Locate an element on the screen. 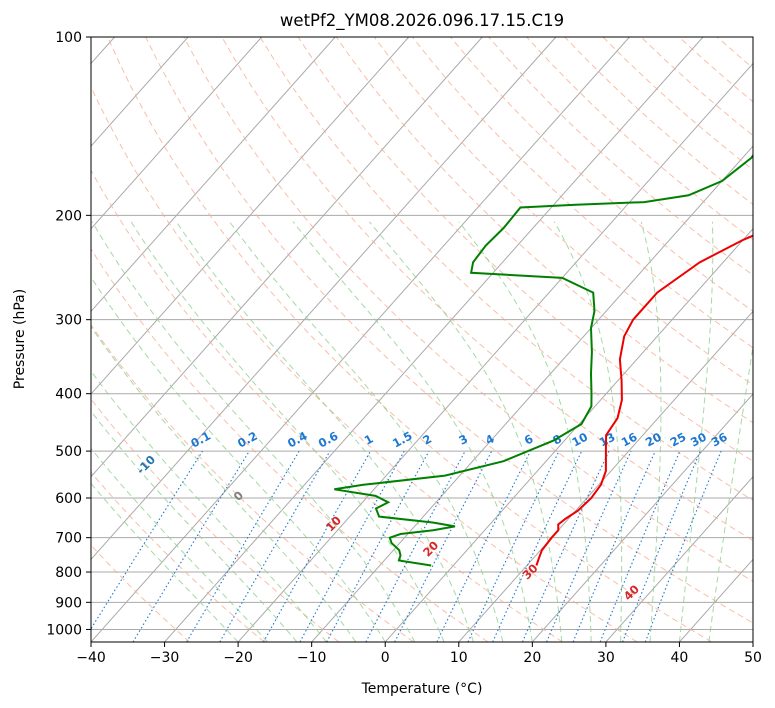 This screenshot has width=775, height=708. x-tick-label: 40 is located at coordinates (680, 658).